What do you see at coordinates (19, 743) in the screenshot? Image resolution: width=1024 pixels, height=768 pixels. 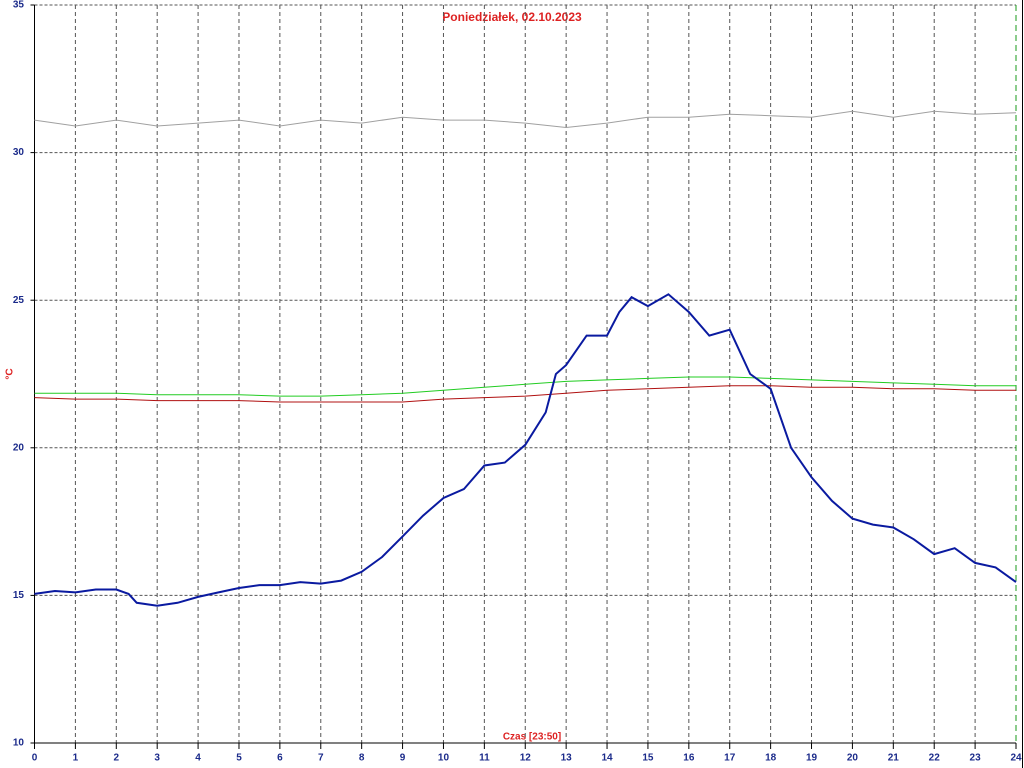 I see `y-tick-label: 10` at bounding box center [19, 743].